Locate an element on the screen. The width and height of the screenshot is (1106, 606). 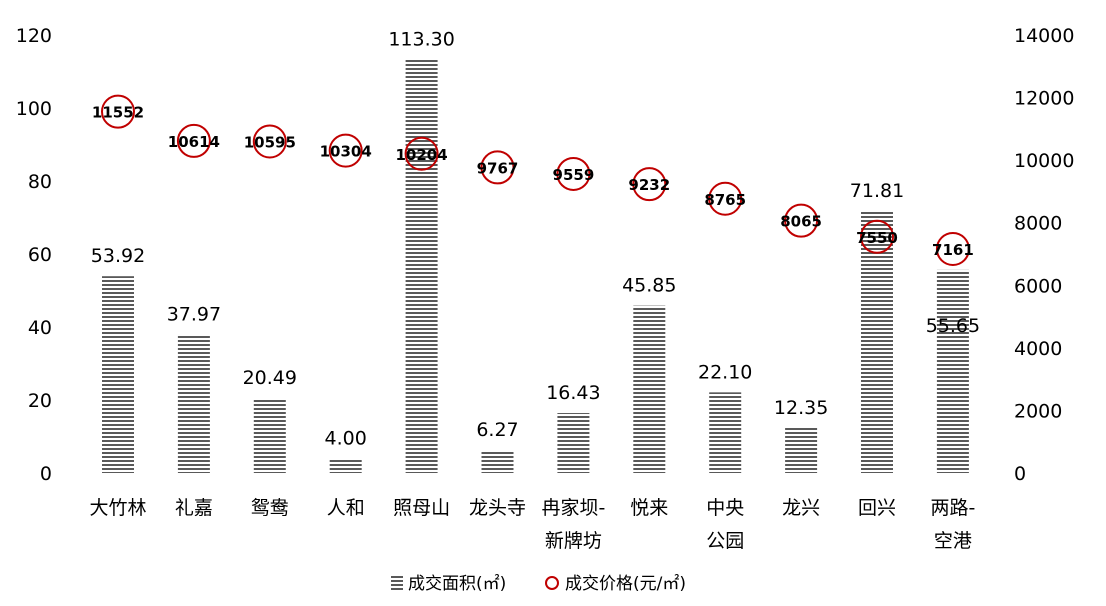
legend-bar-swatch is located at coordinates (397, 583).